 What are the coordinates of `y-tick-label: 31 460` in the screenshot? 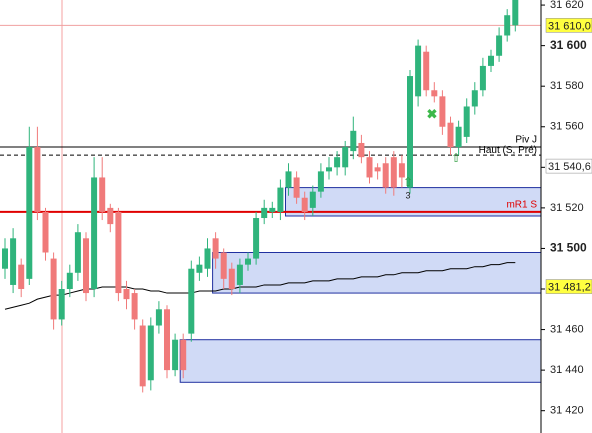 It's located at (567, 329).